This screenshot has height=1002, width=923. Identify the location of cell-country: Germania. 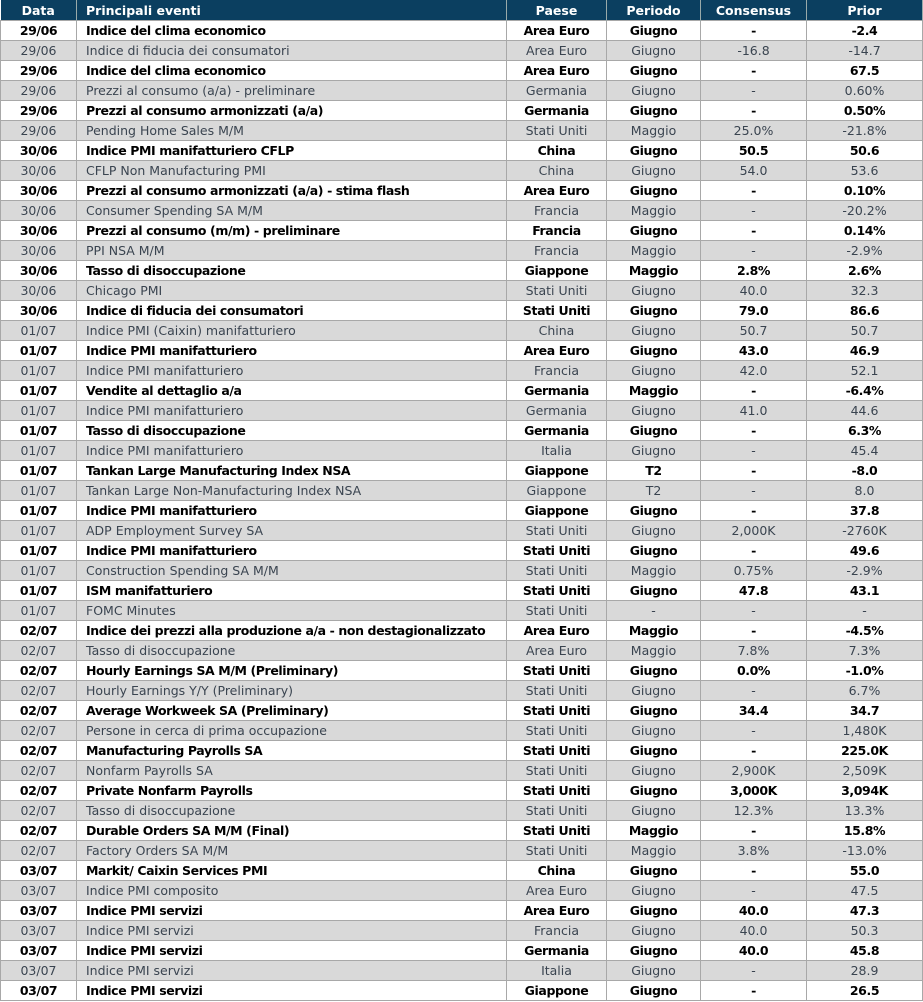
(556, 950).